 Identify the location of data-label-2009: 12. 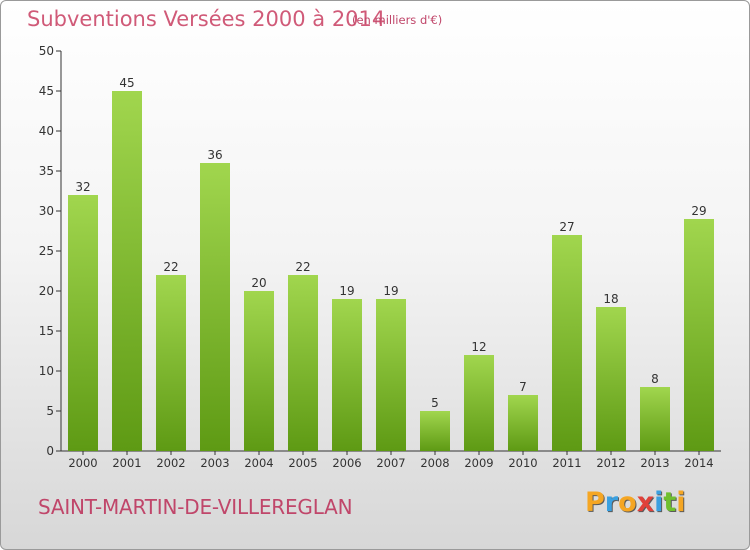
(478, 347).